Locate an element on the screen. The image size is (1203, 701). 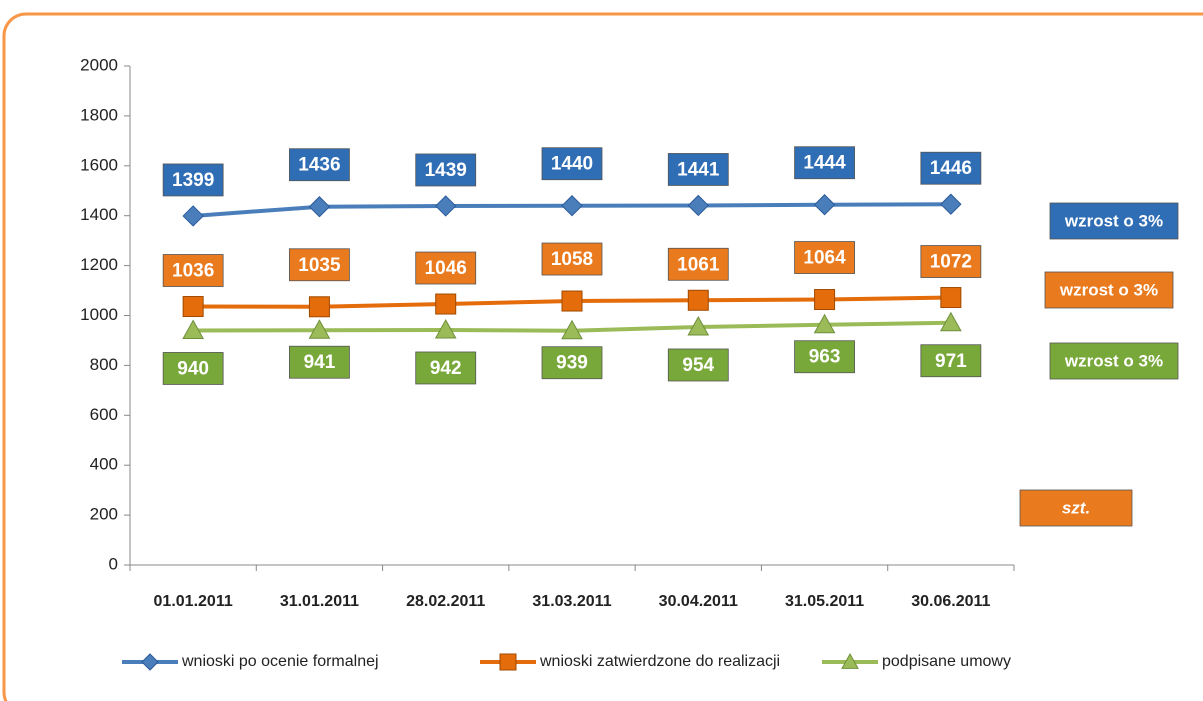
data-label: 1035 is located at coordinates (319, 265).